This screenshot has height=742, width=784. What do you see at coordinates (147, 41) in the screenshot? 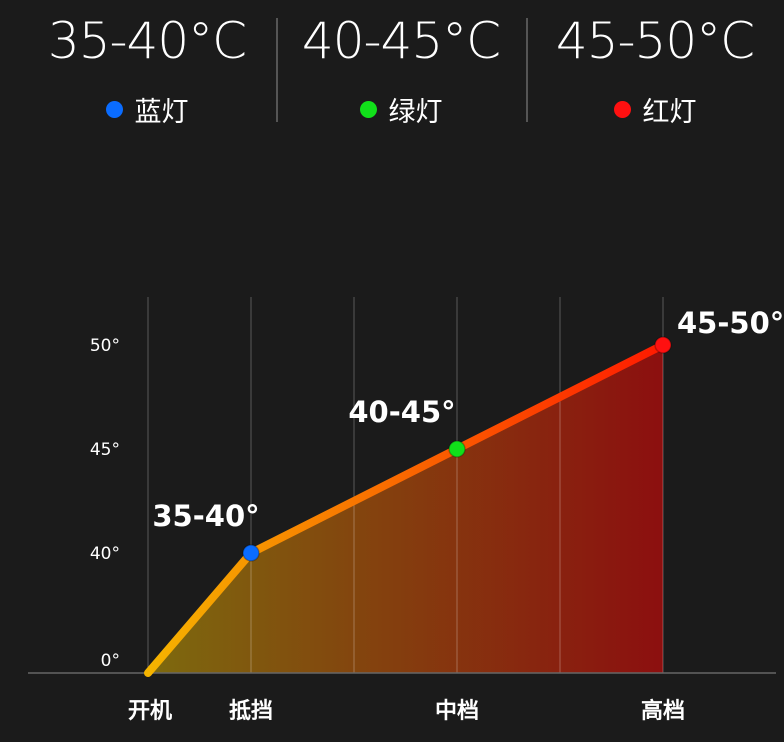
I see `temp-range: 35-40°C` at bounding box center [147, 41].